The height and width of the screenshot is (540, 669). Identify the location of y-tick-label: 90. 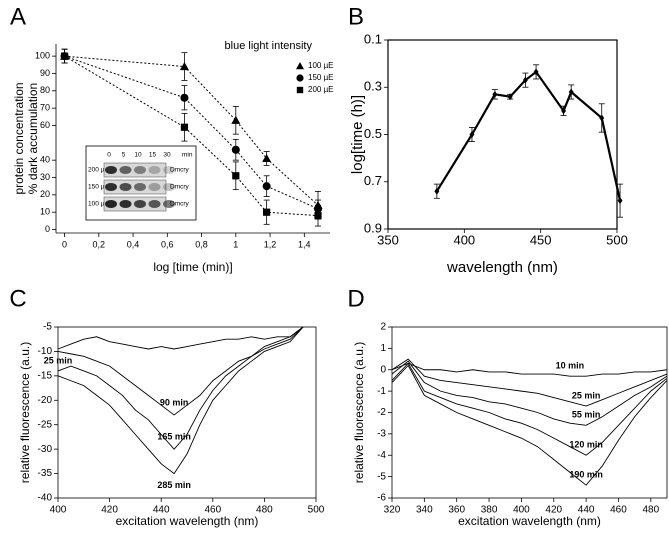
(45, 73).